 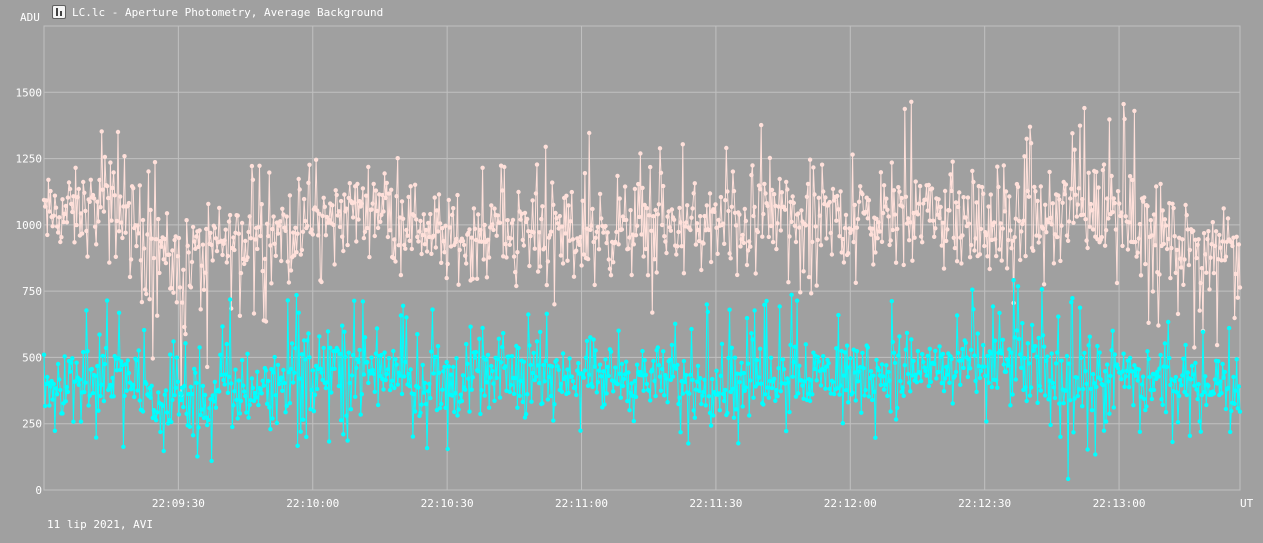 What do you see at coordinates (32, 424) in the screenshot?
I see `y-tick-label: 250` at bounding box center [32, 424].